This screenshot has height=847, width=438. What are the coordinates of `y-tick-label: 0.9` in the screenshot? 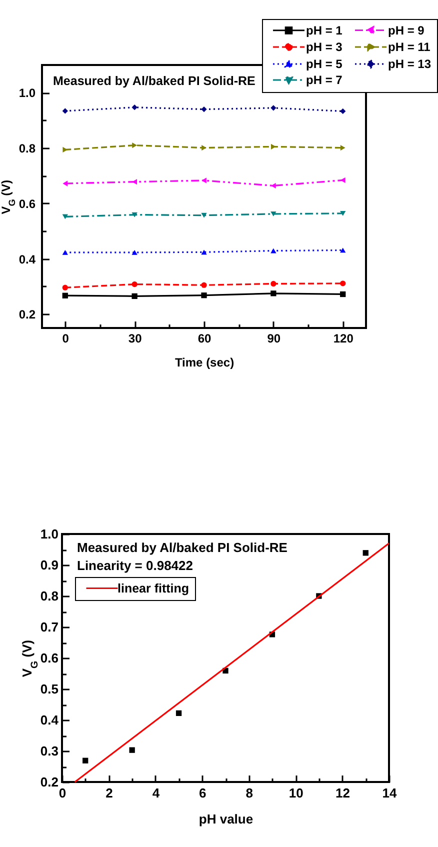 It's located at (49, 565).